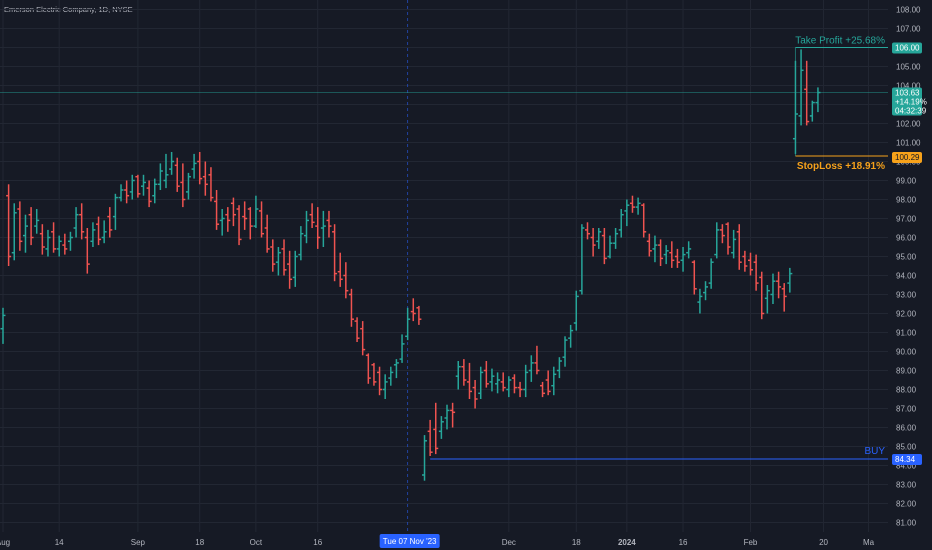  Describe the element at coordinates (906, 428) in the screenshot. I see `y-tick-label: 86.00` at that location.